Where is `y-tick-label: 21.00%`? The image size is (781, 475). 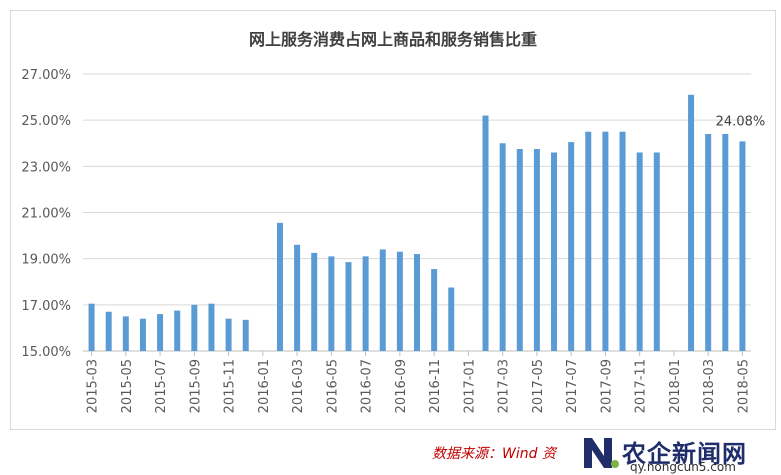 y-tick-label: 21.00% is located at coordinates (46, 214).